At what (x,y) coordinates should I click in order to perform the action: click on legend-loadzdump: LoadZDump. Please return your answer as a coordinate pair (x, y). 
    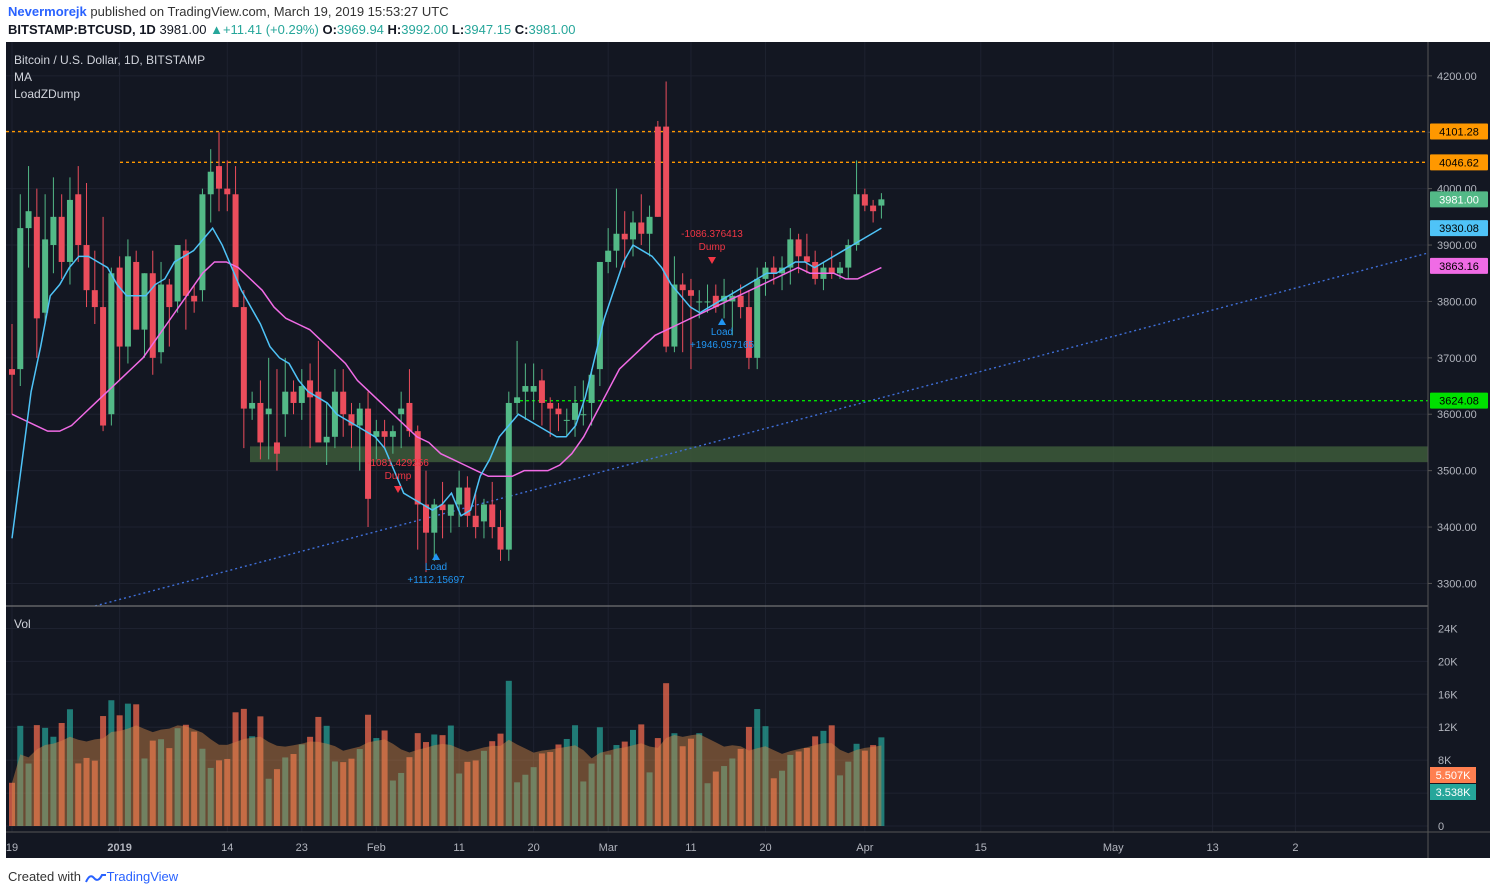
    Looking at the image, I should click on (47, 94).